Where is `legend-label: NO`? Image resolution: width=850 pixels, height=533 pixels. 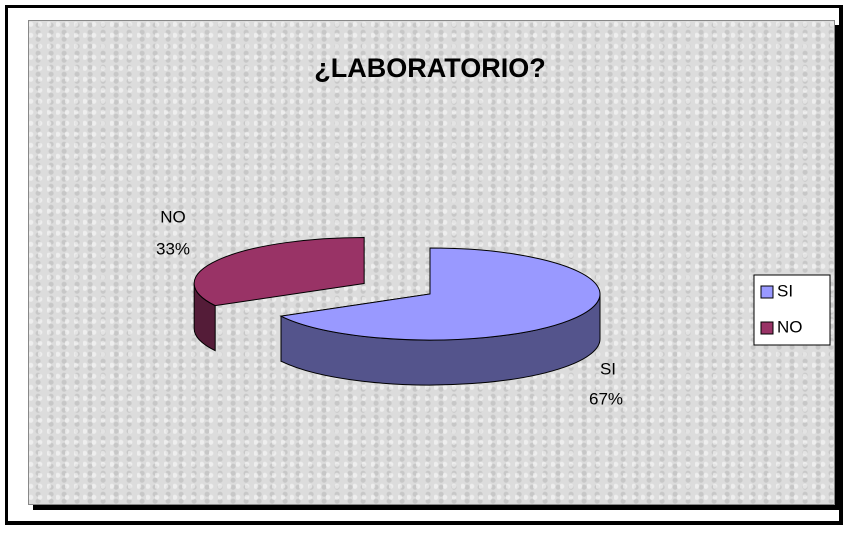
legend-label: NO is located at coordinates (790, 326).